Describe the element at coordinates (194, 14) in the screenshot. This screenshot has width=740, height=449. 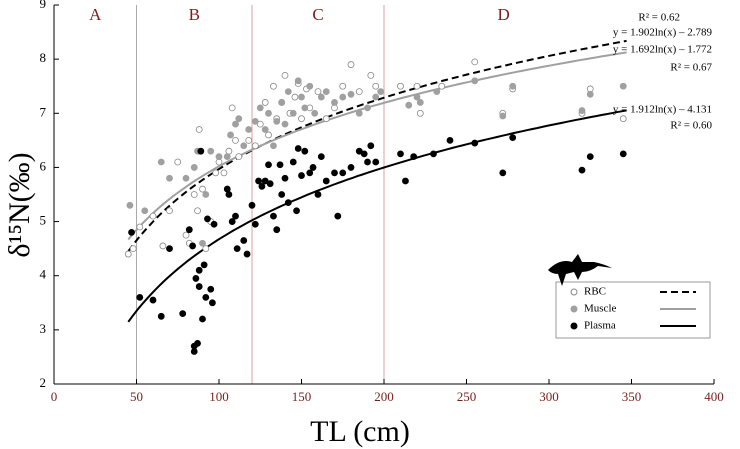
I see `region-label: B` at that location.